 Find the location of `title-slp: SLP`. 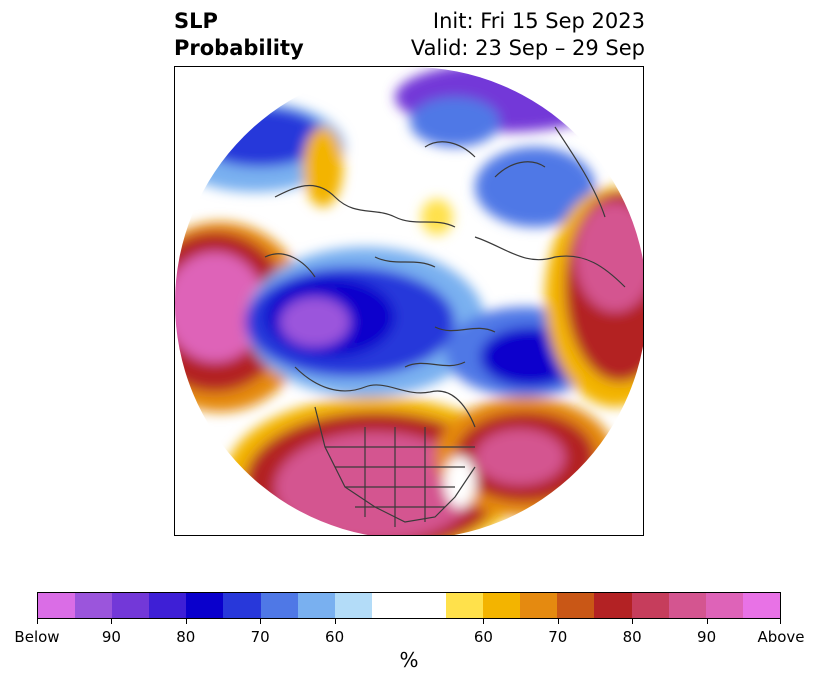

title-slp: SLP is located at coordinates (196, 21).